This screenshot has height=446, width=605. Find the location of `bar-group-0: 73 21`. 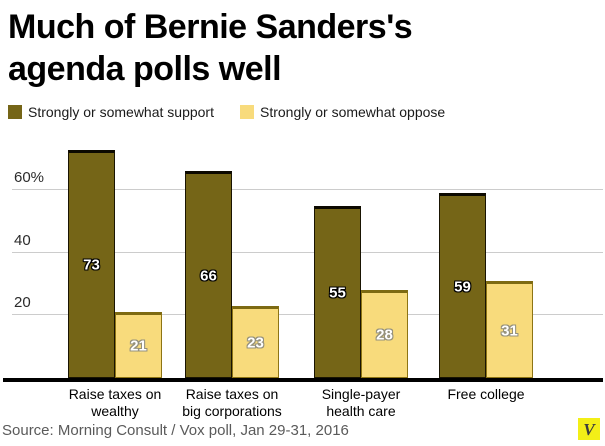

bar-group-0: 73 21 is located at coordinates (115, 254).